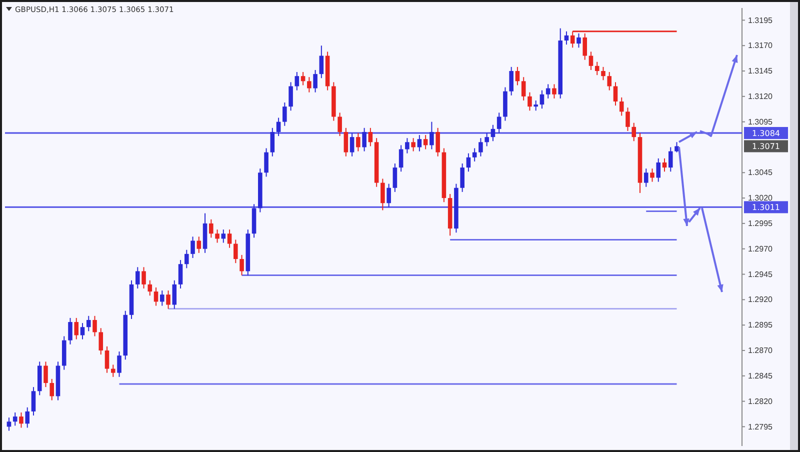 This screenshot has width=800, height=452. Describe the element at coordinates (766, 147) in the screenshot. I see `text: 1.3071` at that location.